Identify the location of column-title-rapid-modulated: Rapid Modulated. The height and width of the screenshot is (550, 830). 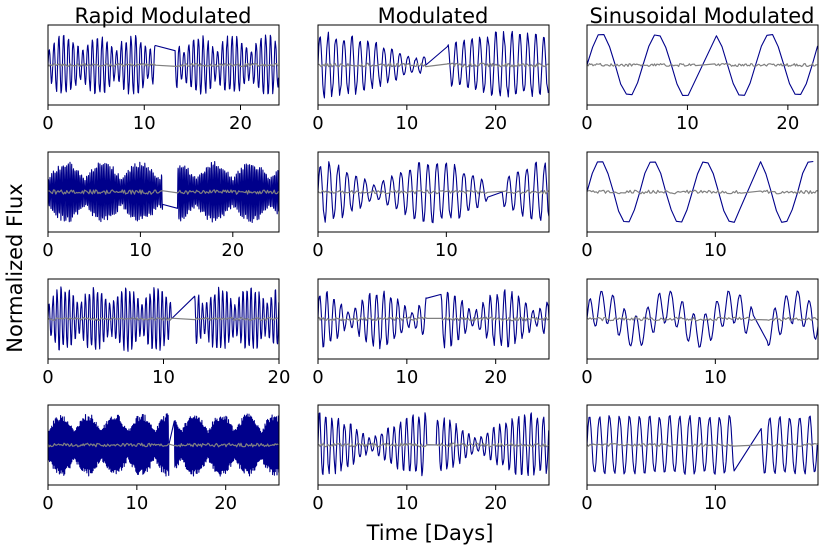
(163, 16).